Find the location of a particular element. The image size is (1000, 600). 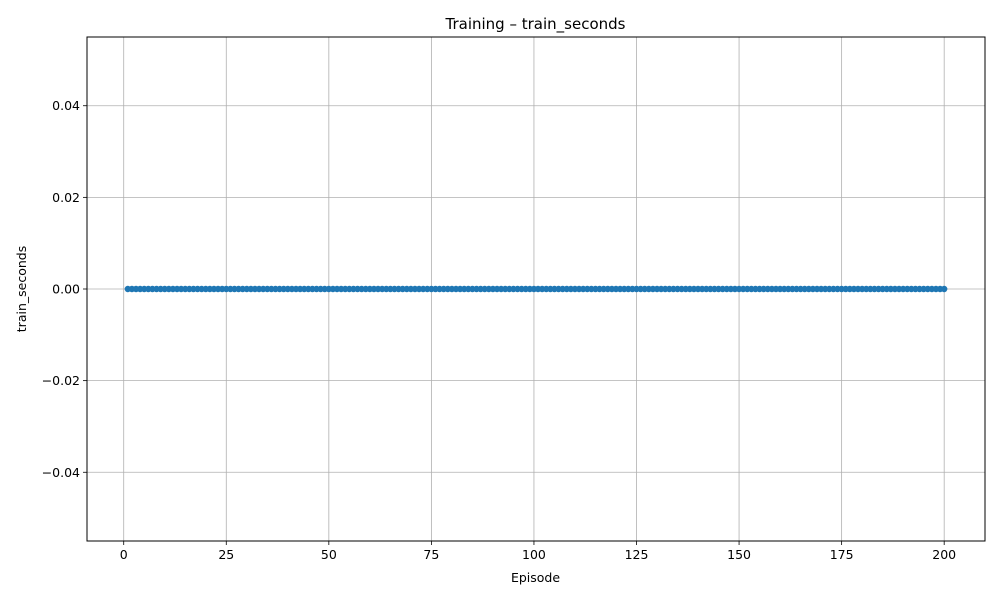

x-tick-label: 125 is located at coordinates (637, 554).